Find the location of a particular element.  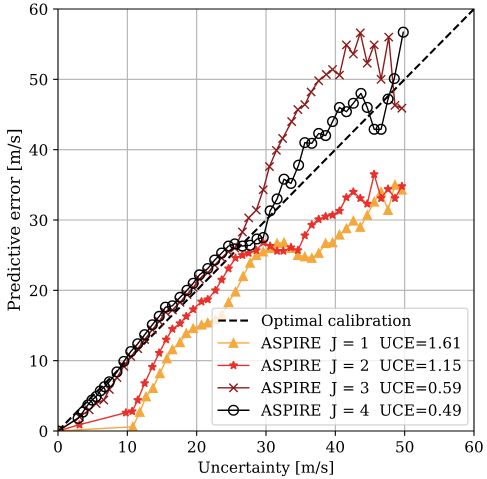

x-tick-label: 20 is located at coordinates (197, 446).